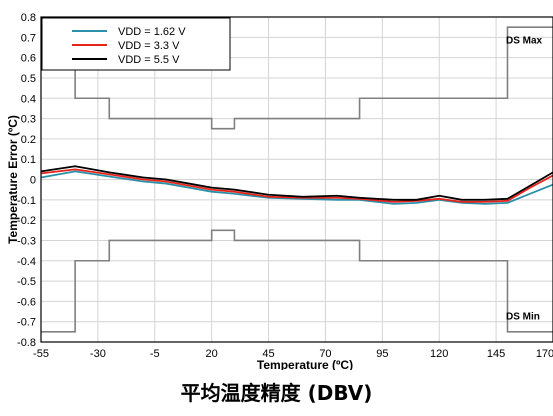 This screenshot has width=553, height=416. What do you see at coordinates (26, 323) in the screenshot?
I see `y-tick-label: -0.7` at bounding box center [26, 323].